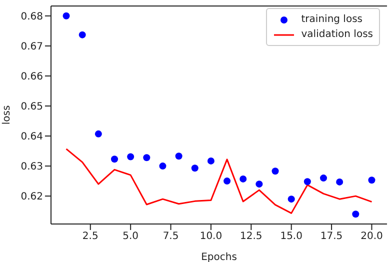 This screenshot has width=392, height=262. I want to click on x-axis-title: Epochs, so click(219, 257).